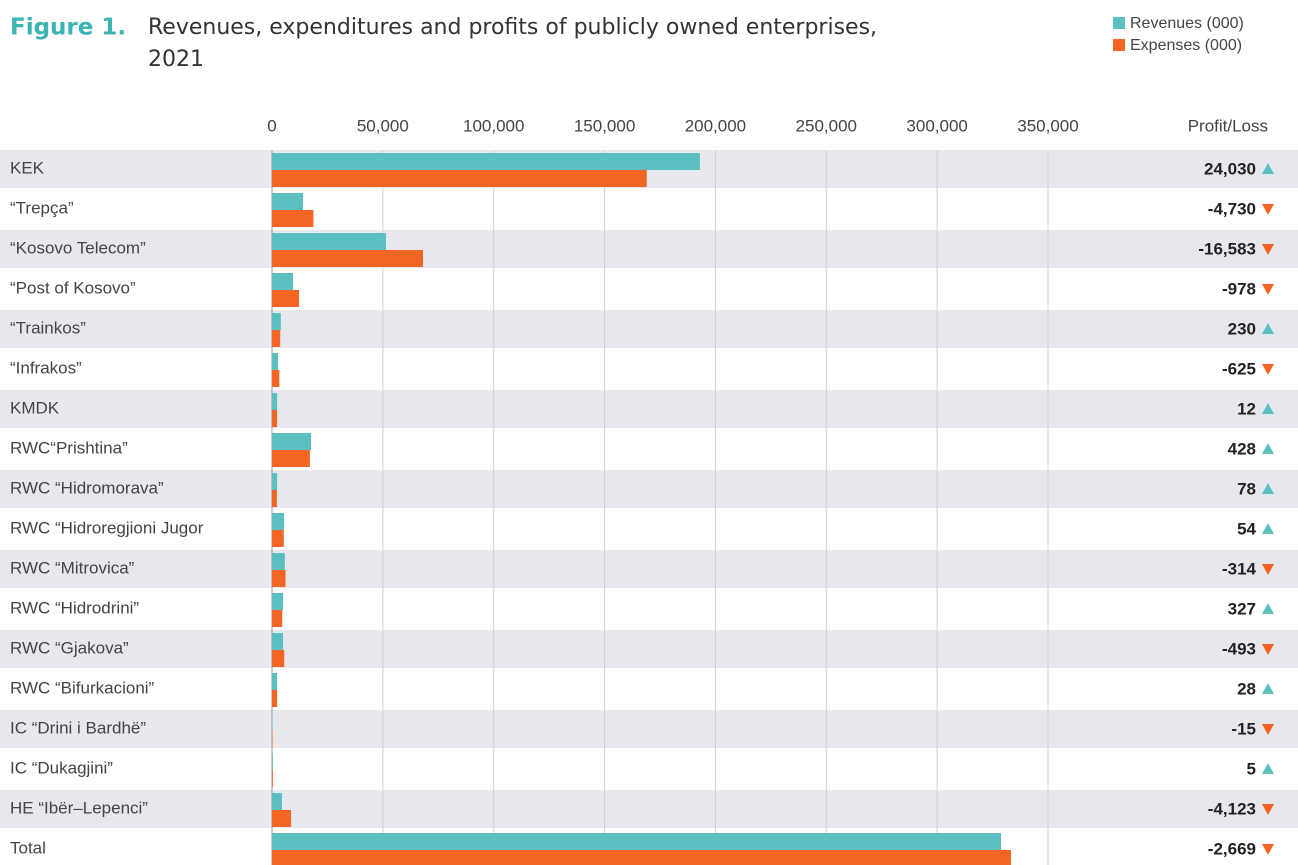  Describe the element at coordinates (42, 207) in the screenshot. I see `category-label: “Trepça”` at that location.